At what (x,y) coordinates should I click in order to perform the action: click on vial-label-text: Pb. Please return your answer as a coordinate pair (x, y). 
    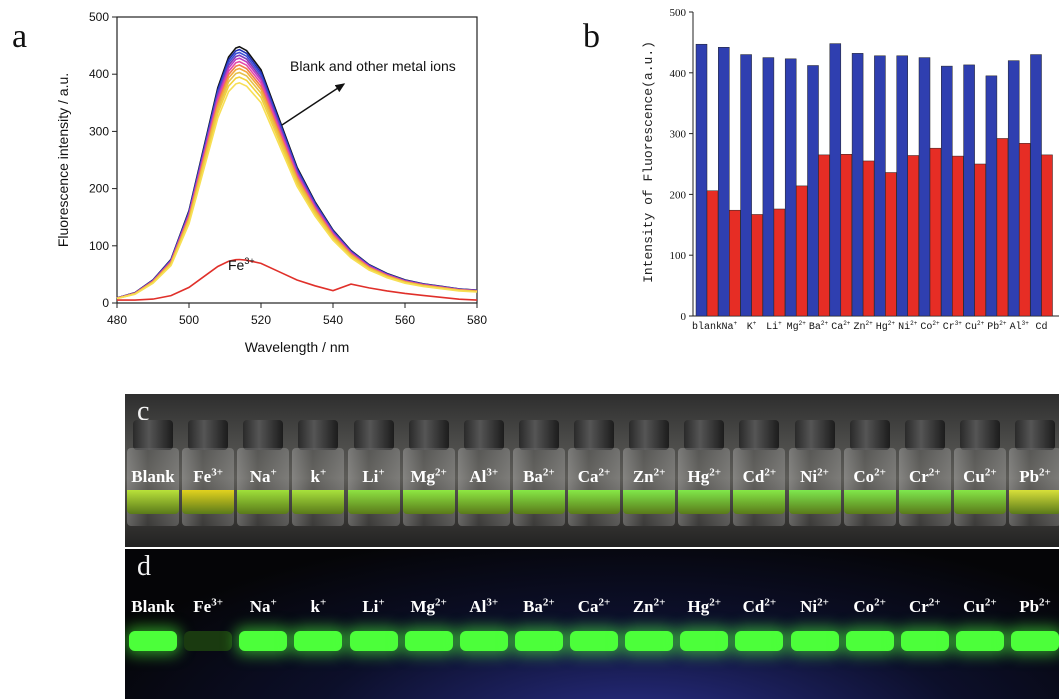
    Looking at the image, I should click on (1029, 606).